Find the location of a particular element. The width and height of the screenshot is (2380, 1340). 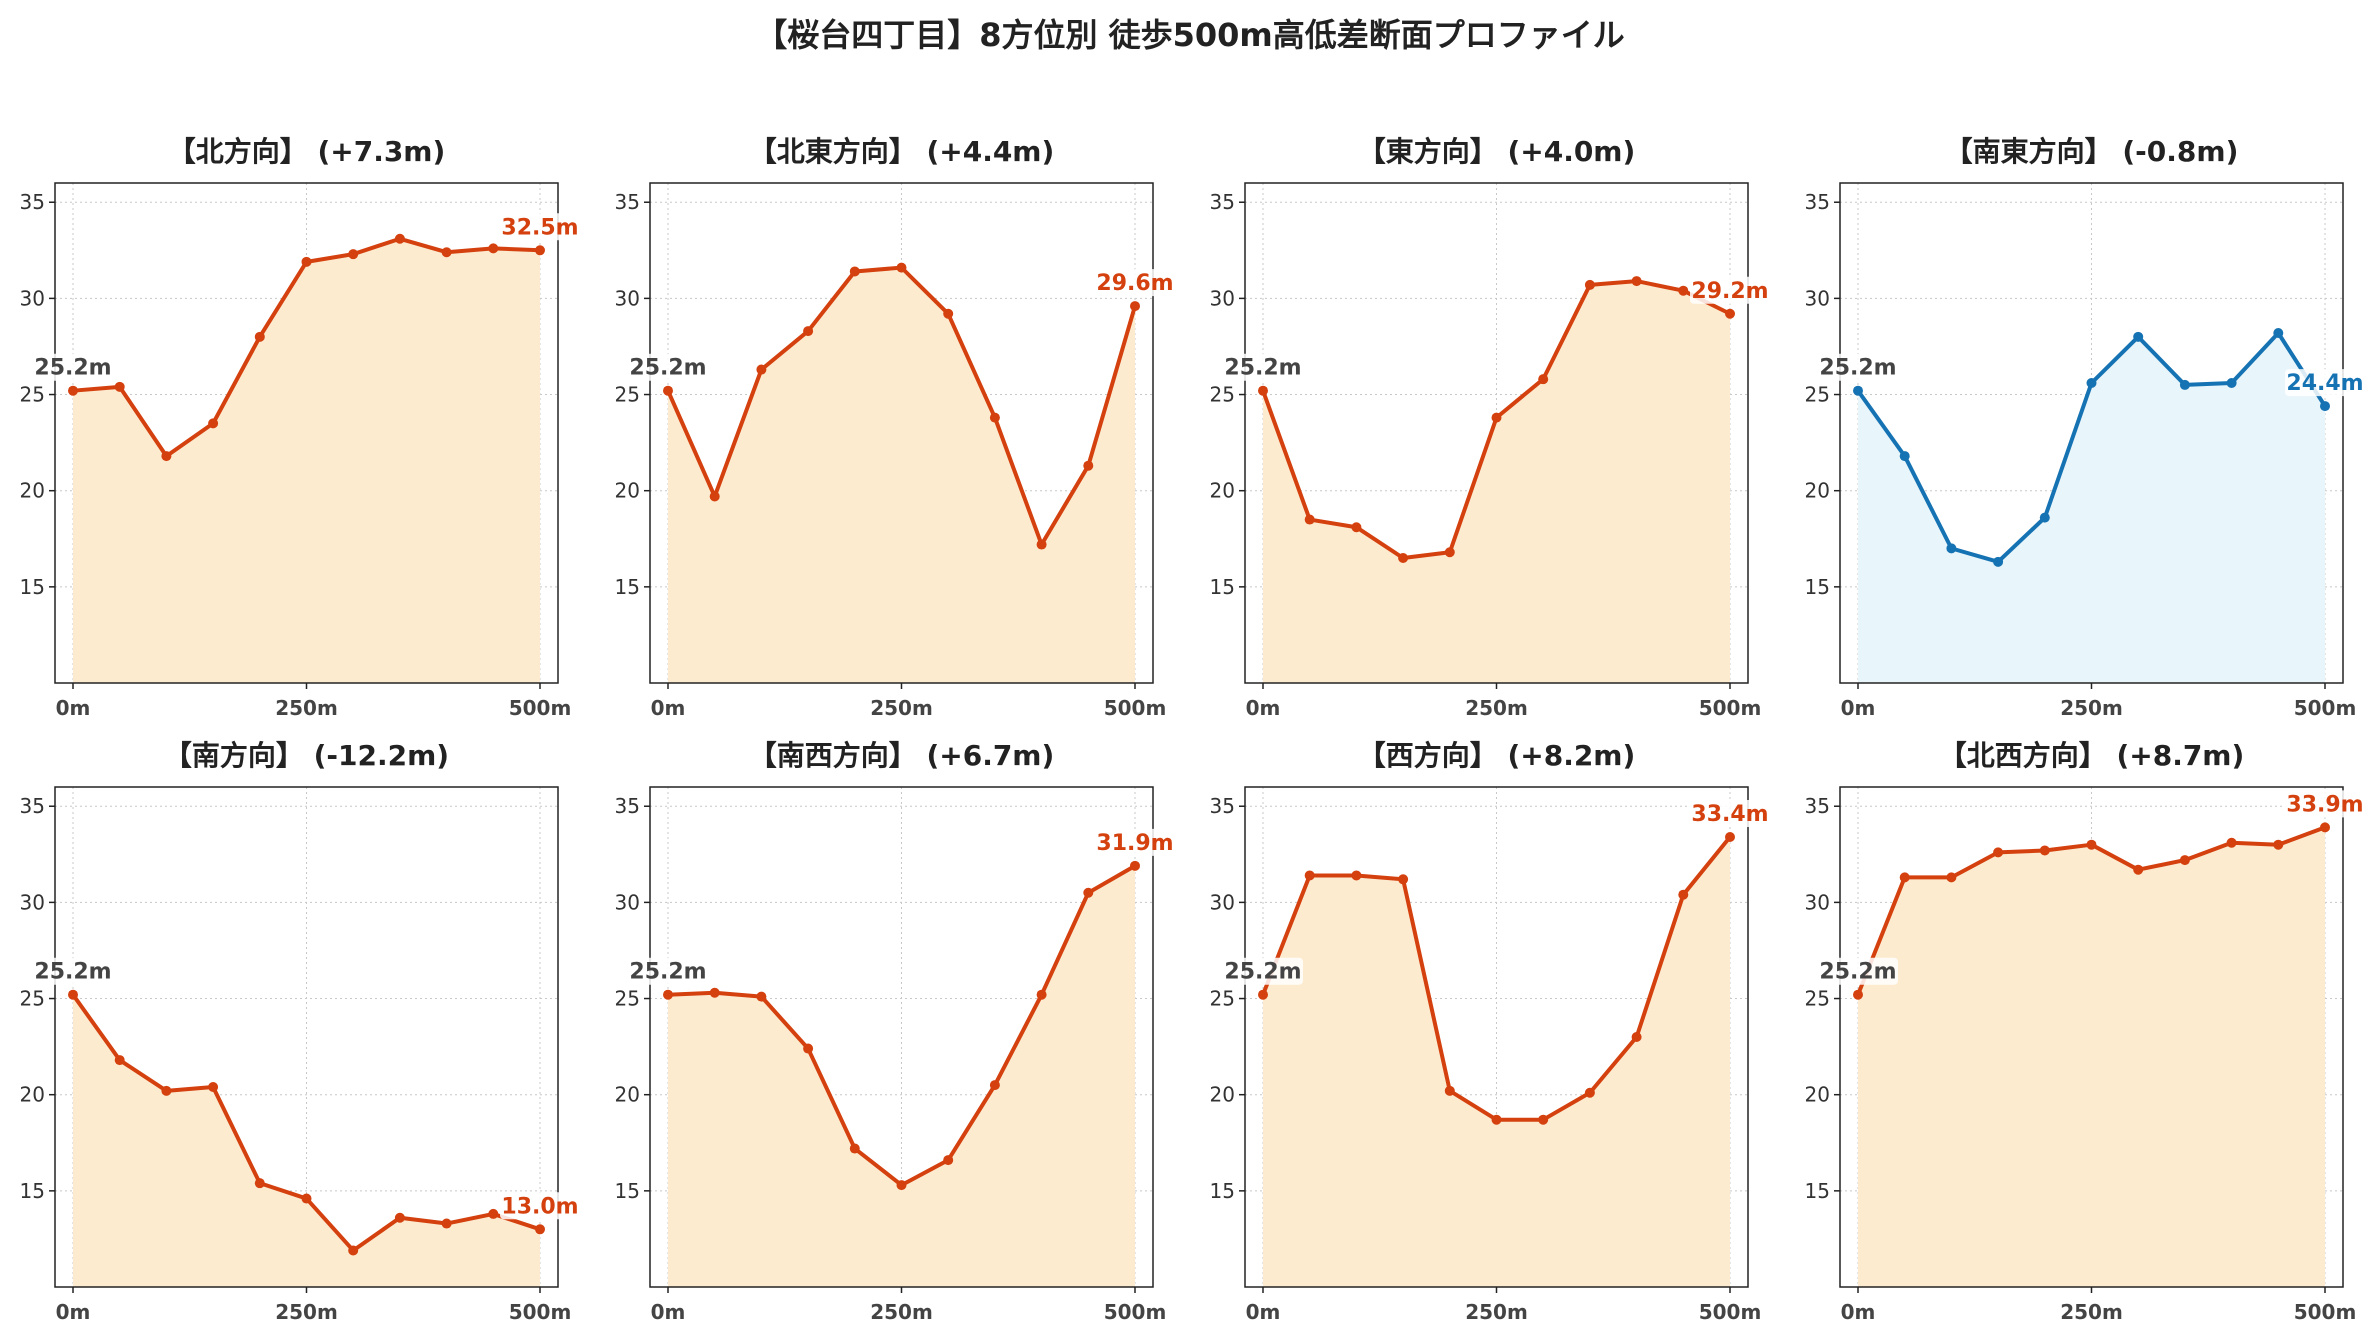

panel-title: 【南方向】 (-12.2m) is located at coordinates (306, 755).